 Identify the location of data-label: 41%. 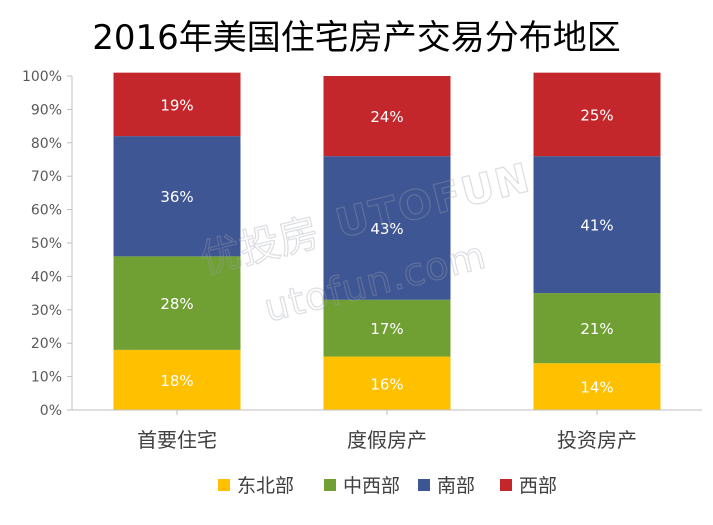
(596, 226).